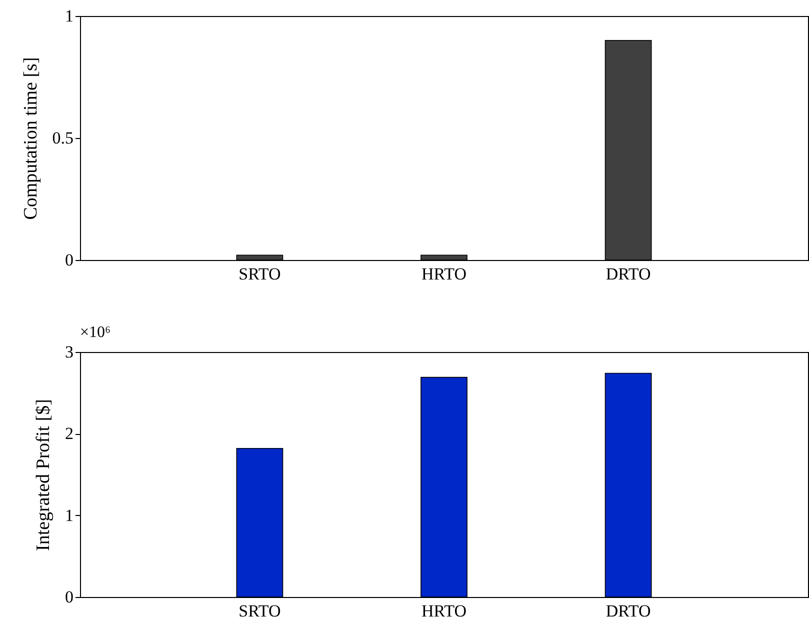 Image resolution: width=809 pixels, height=630 pixels. I want to click on y-axis-title: Computation time [s], so click(31, 138).